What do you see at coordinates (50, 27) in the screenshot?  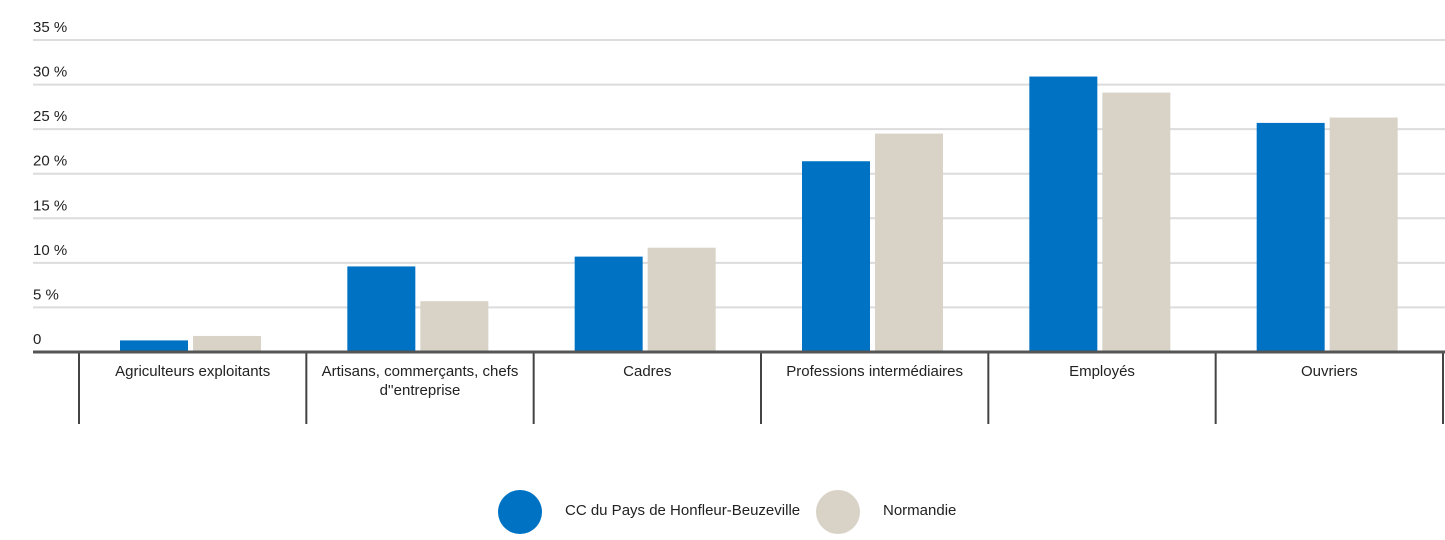 I see `y-tick-label: 35 %` at bounding box center [50, 27].